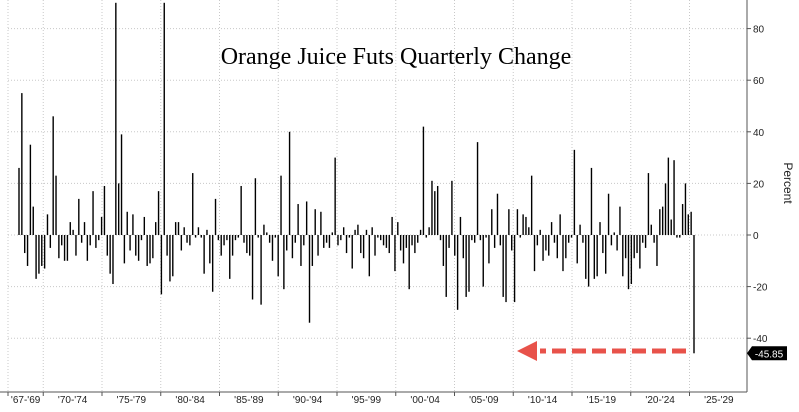 The image size is (799, 412). Describe the element at coordinates (760, 339) in the screenshot. I see `y-tick-label: -40` at that location.